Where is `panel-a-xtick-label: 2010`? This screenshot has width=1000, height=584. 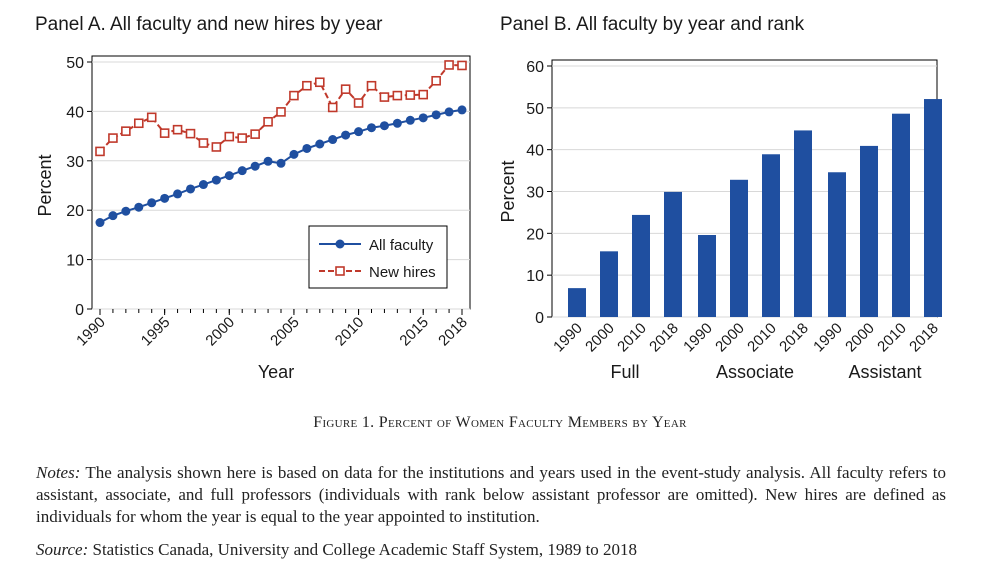
panel-a-xtick-label: 2010 is located at coordinates (350, 332).